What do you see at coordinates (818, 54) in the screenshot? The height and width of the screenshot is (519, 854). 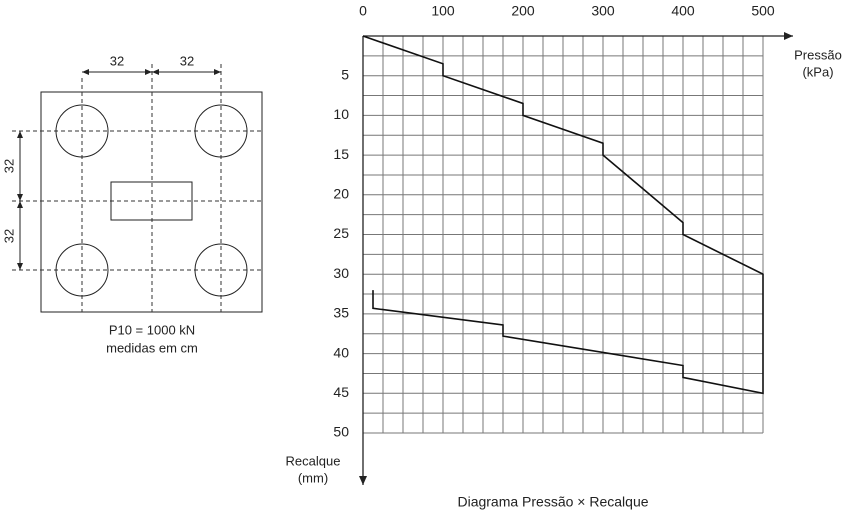 I see `x-axis-label: Pressão` at bounding box center [818, 54].